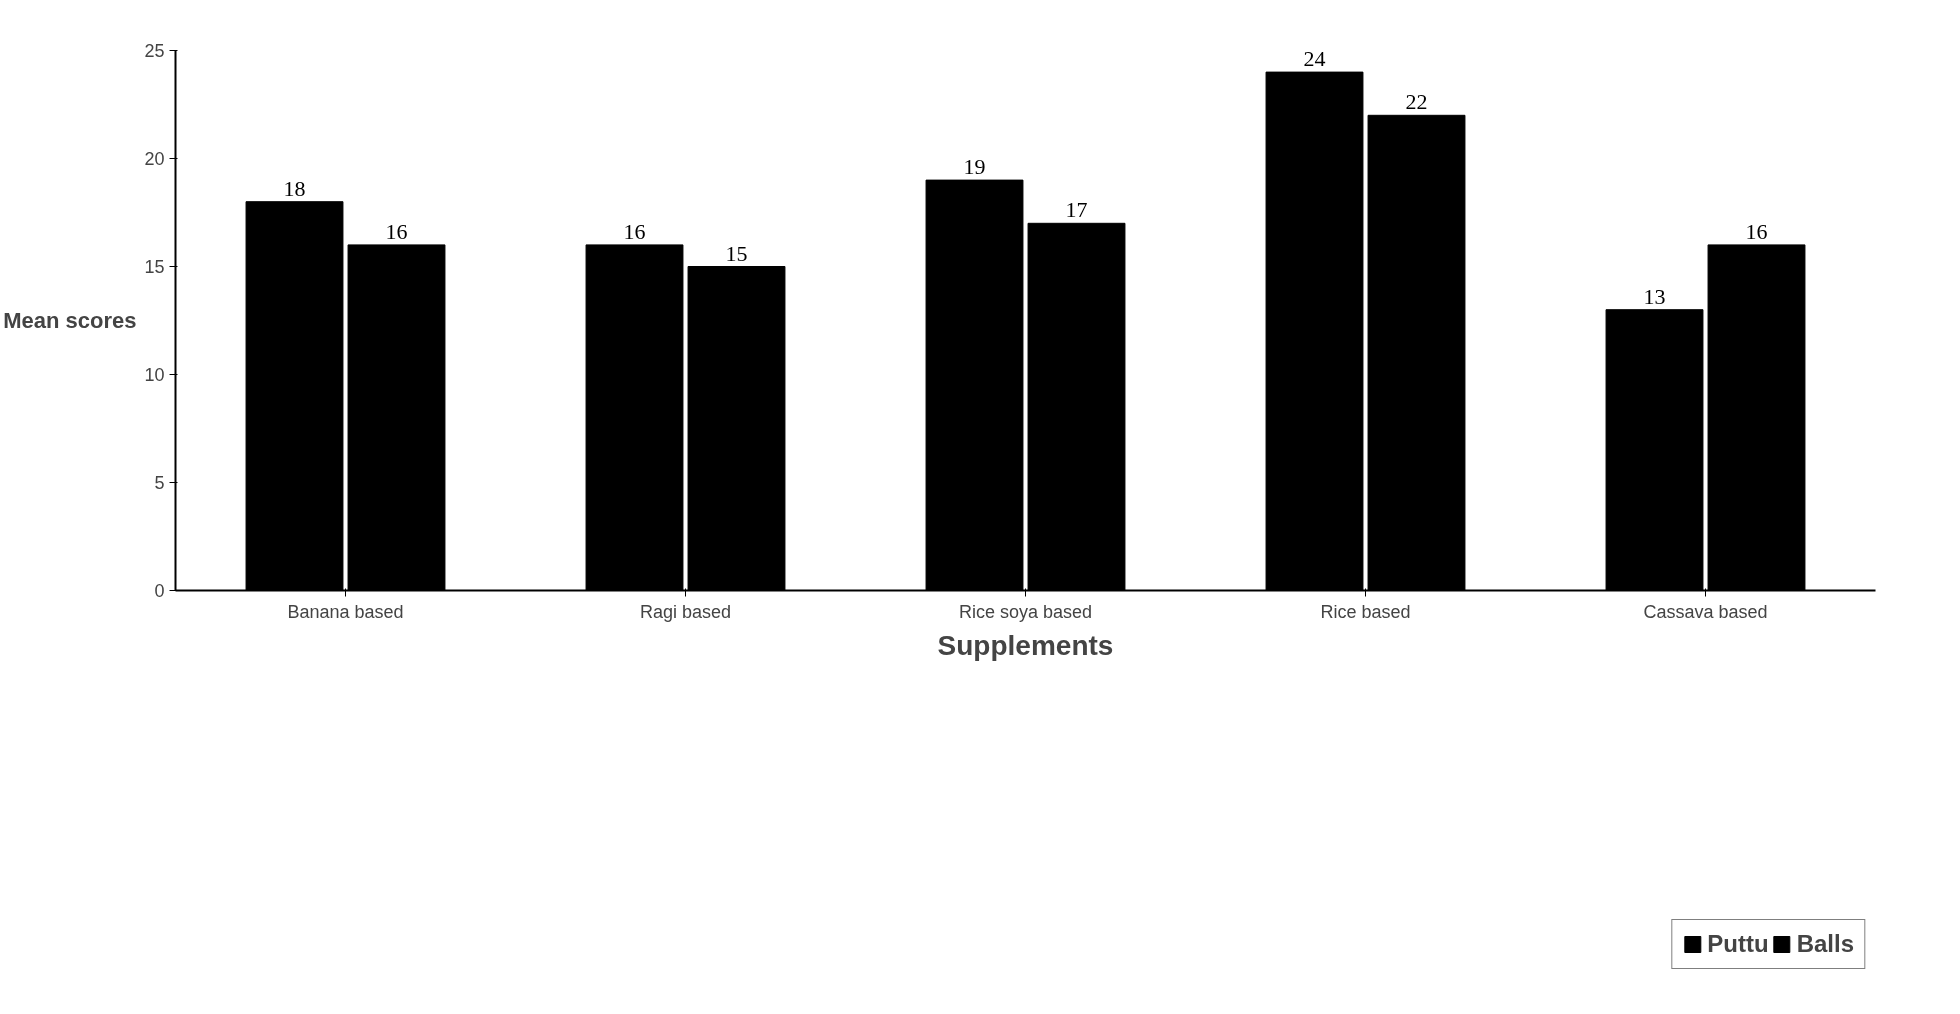  I want to click on data-label: 15, so click(736, 253).